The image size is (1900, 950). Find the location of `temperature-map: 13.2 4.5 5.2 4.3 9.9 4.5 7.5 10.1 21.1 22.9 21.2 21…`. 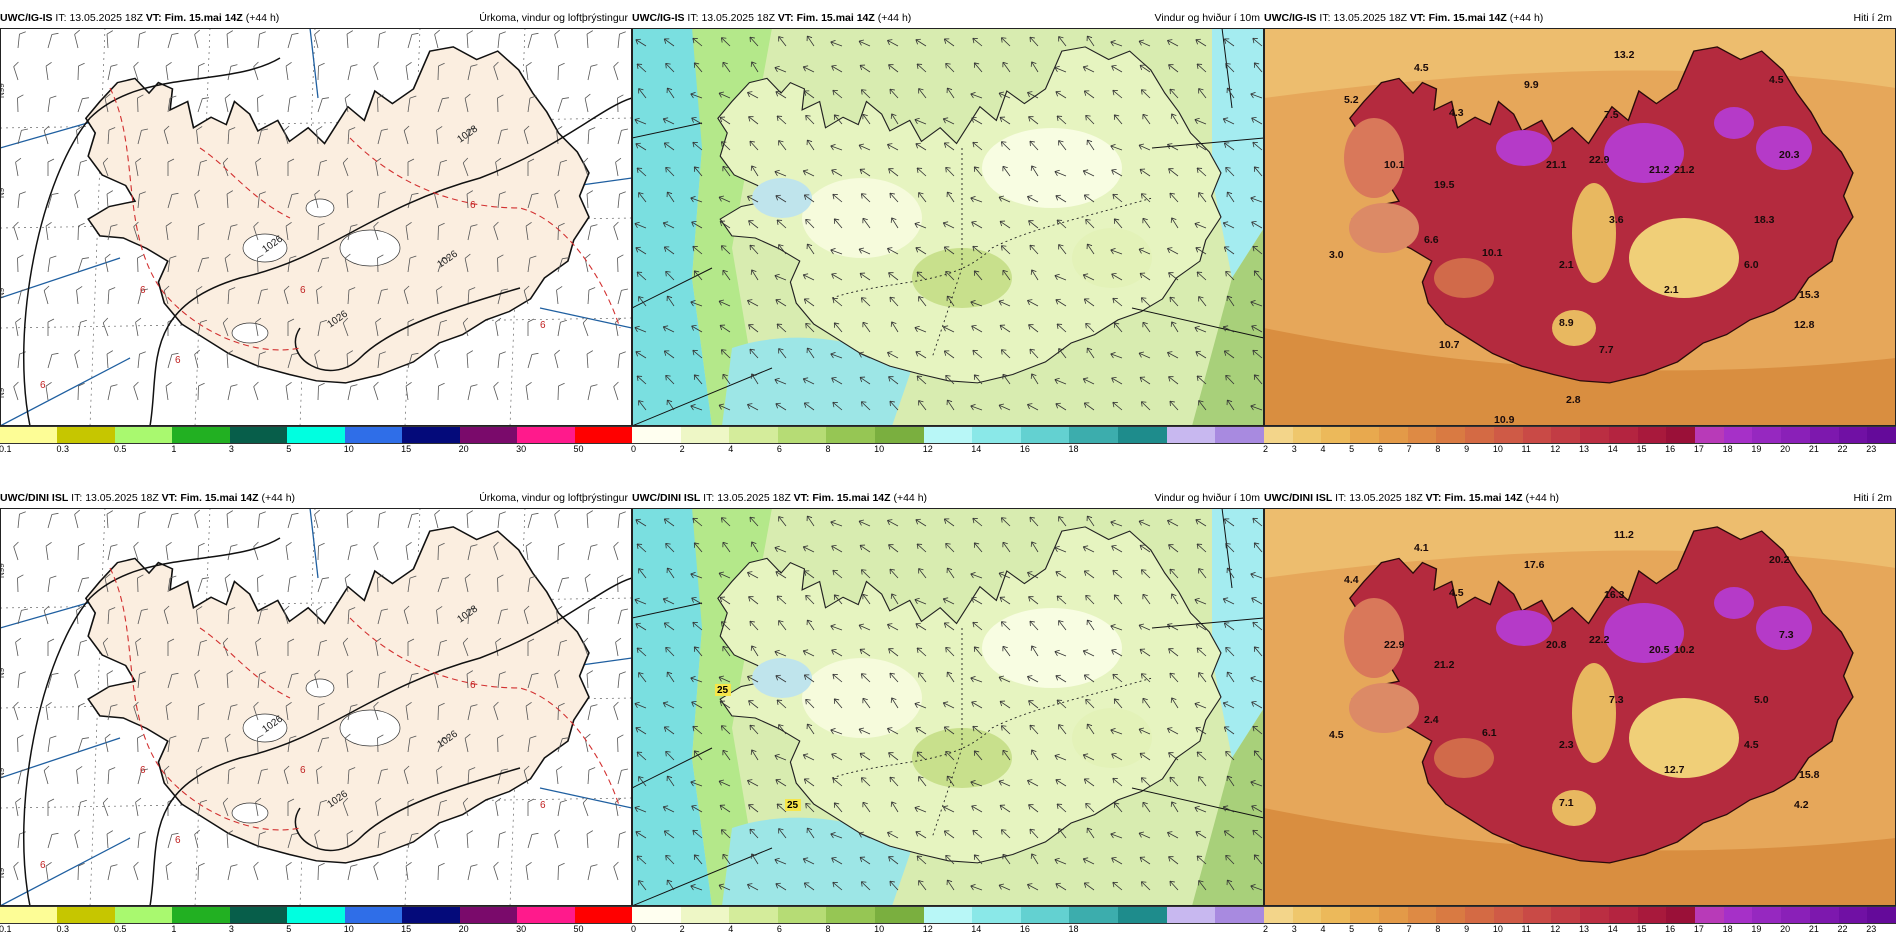

temperature-map: 13.2 4.5 5.2 4.3 9.9 4.5 7.5 10.1 21.1 22.9 21.2 21… is located at coordinates (1580, 227).